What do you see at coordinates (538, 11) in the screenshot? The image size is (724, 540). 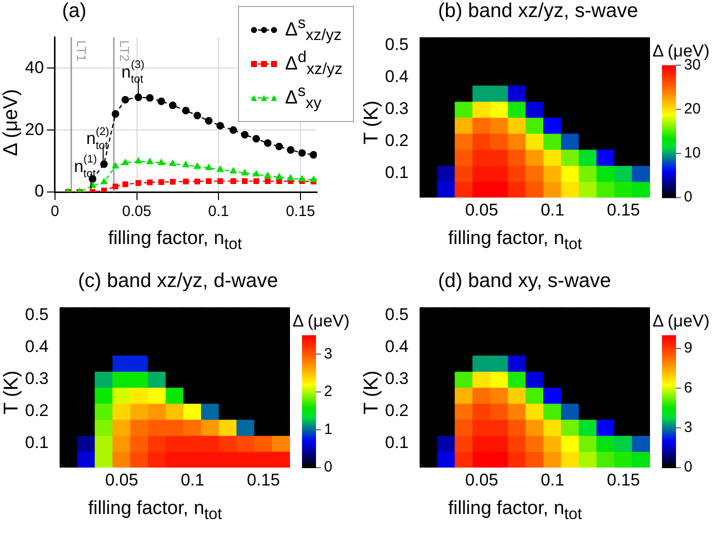 I see `chart-title: (b) band xz/yz, s-wave` at bounding box center [538, 11].